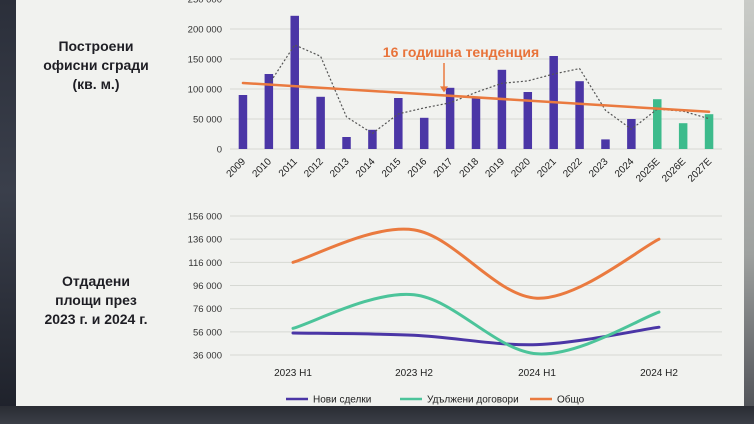  Describe the element at coordinates (288, 167) in the screenshot. I see `top-x-tick-label: 2011` at that location.